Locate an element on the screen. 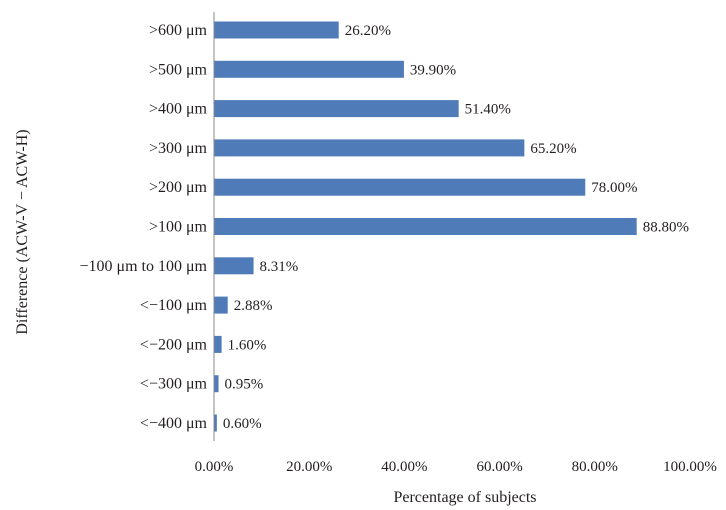  x-tick-label: 100.00% is located at coordinates (690, 467).